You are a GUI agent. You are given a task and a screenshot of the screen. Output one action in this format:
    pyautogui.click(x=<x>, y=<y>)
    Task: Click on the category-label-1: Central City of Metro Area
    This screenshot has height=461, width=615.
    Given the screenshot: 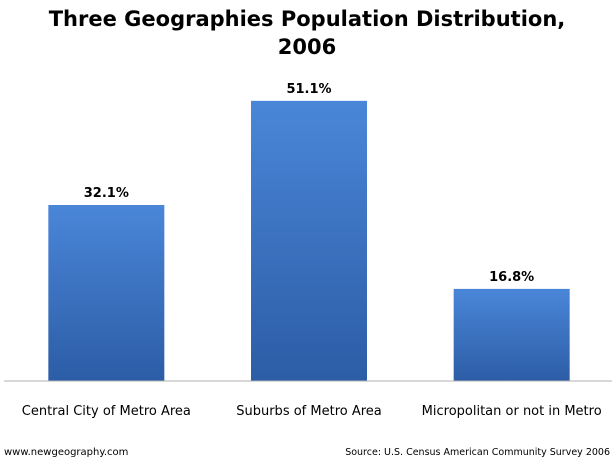 What is the action you would take?
    pyautogui.click(x=106, y=411)
    